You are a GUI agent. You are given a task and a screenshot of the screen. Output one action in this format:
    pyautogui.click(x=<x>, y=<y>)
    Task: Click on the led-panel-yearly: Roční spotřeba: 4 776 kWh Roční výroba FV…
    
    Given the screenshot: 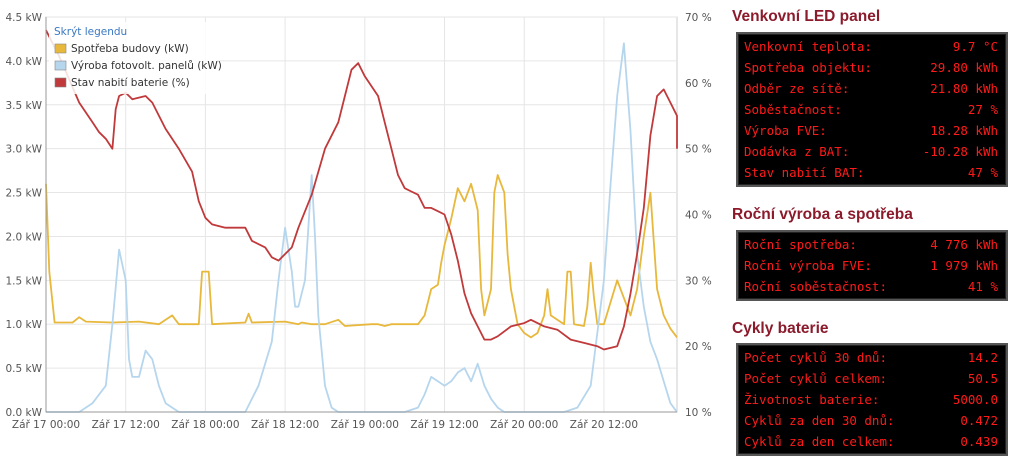 What is the action you would take?
    pyautogui.click(x=872, y=265)
    